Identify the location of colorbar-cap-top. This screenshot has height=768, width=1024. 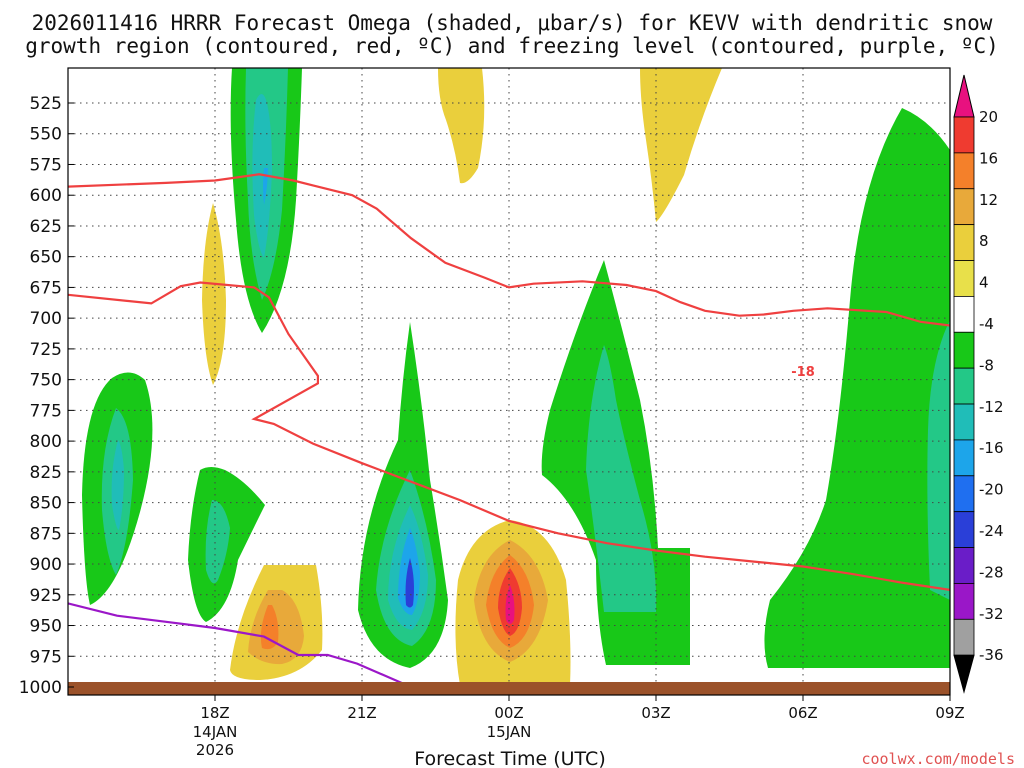
(964, 96).